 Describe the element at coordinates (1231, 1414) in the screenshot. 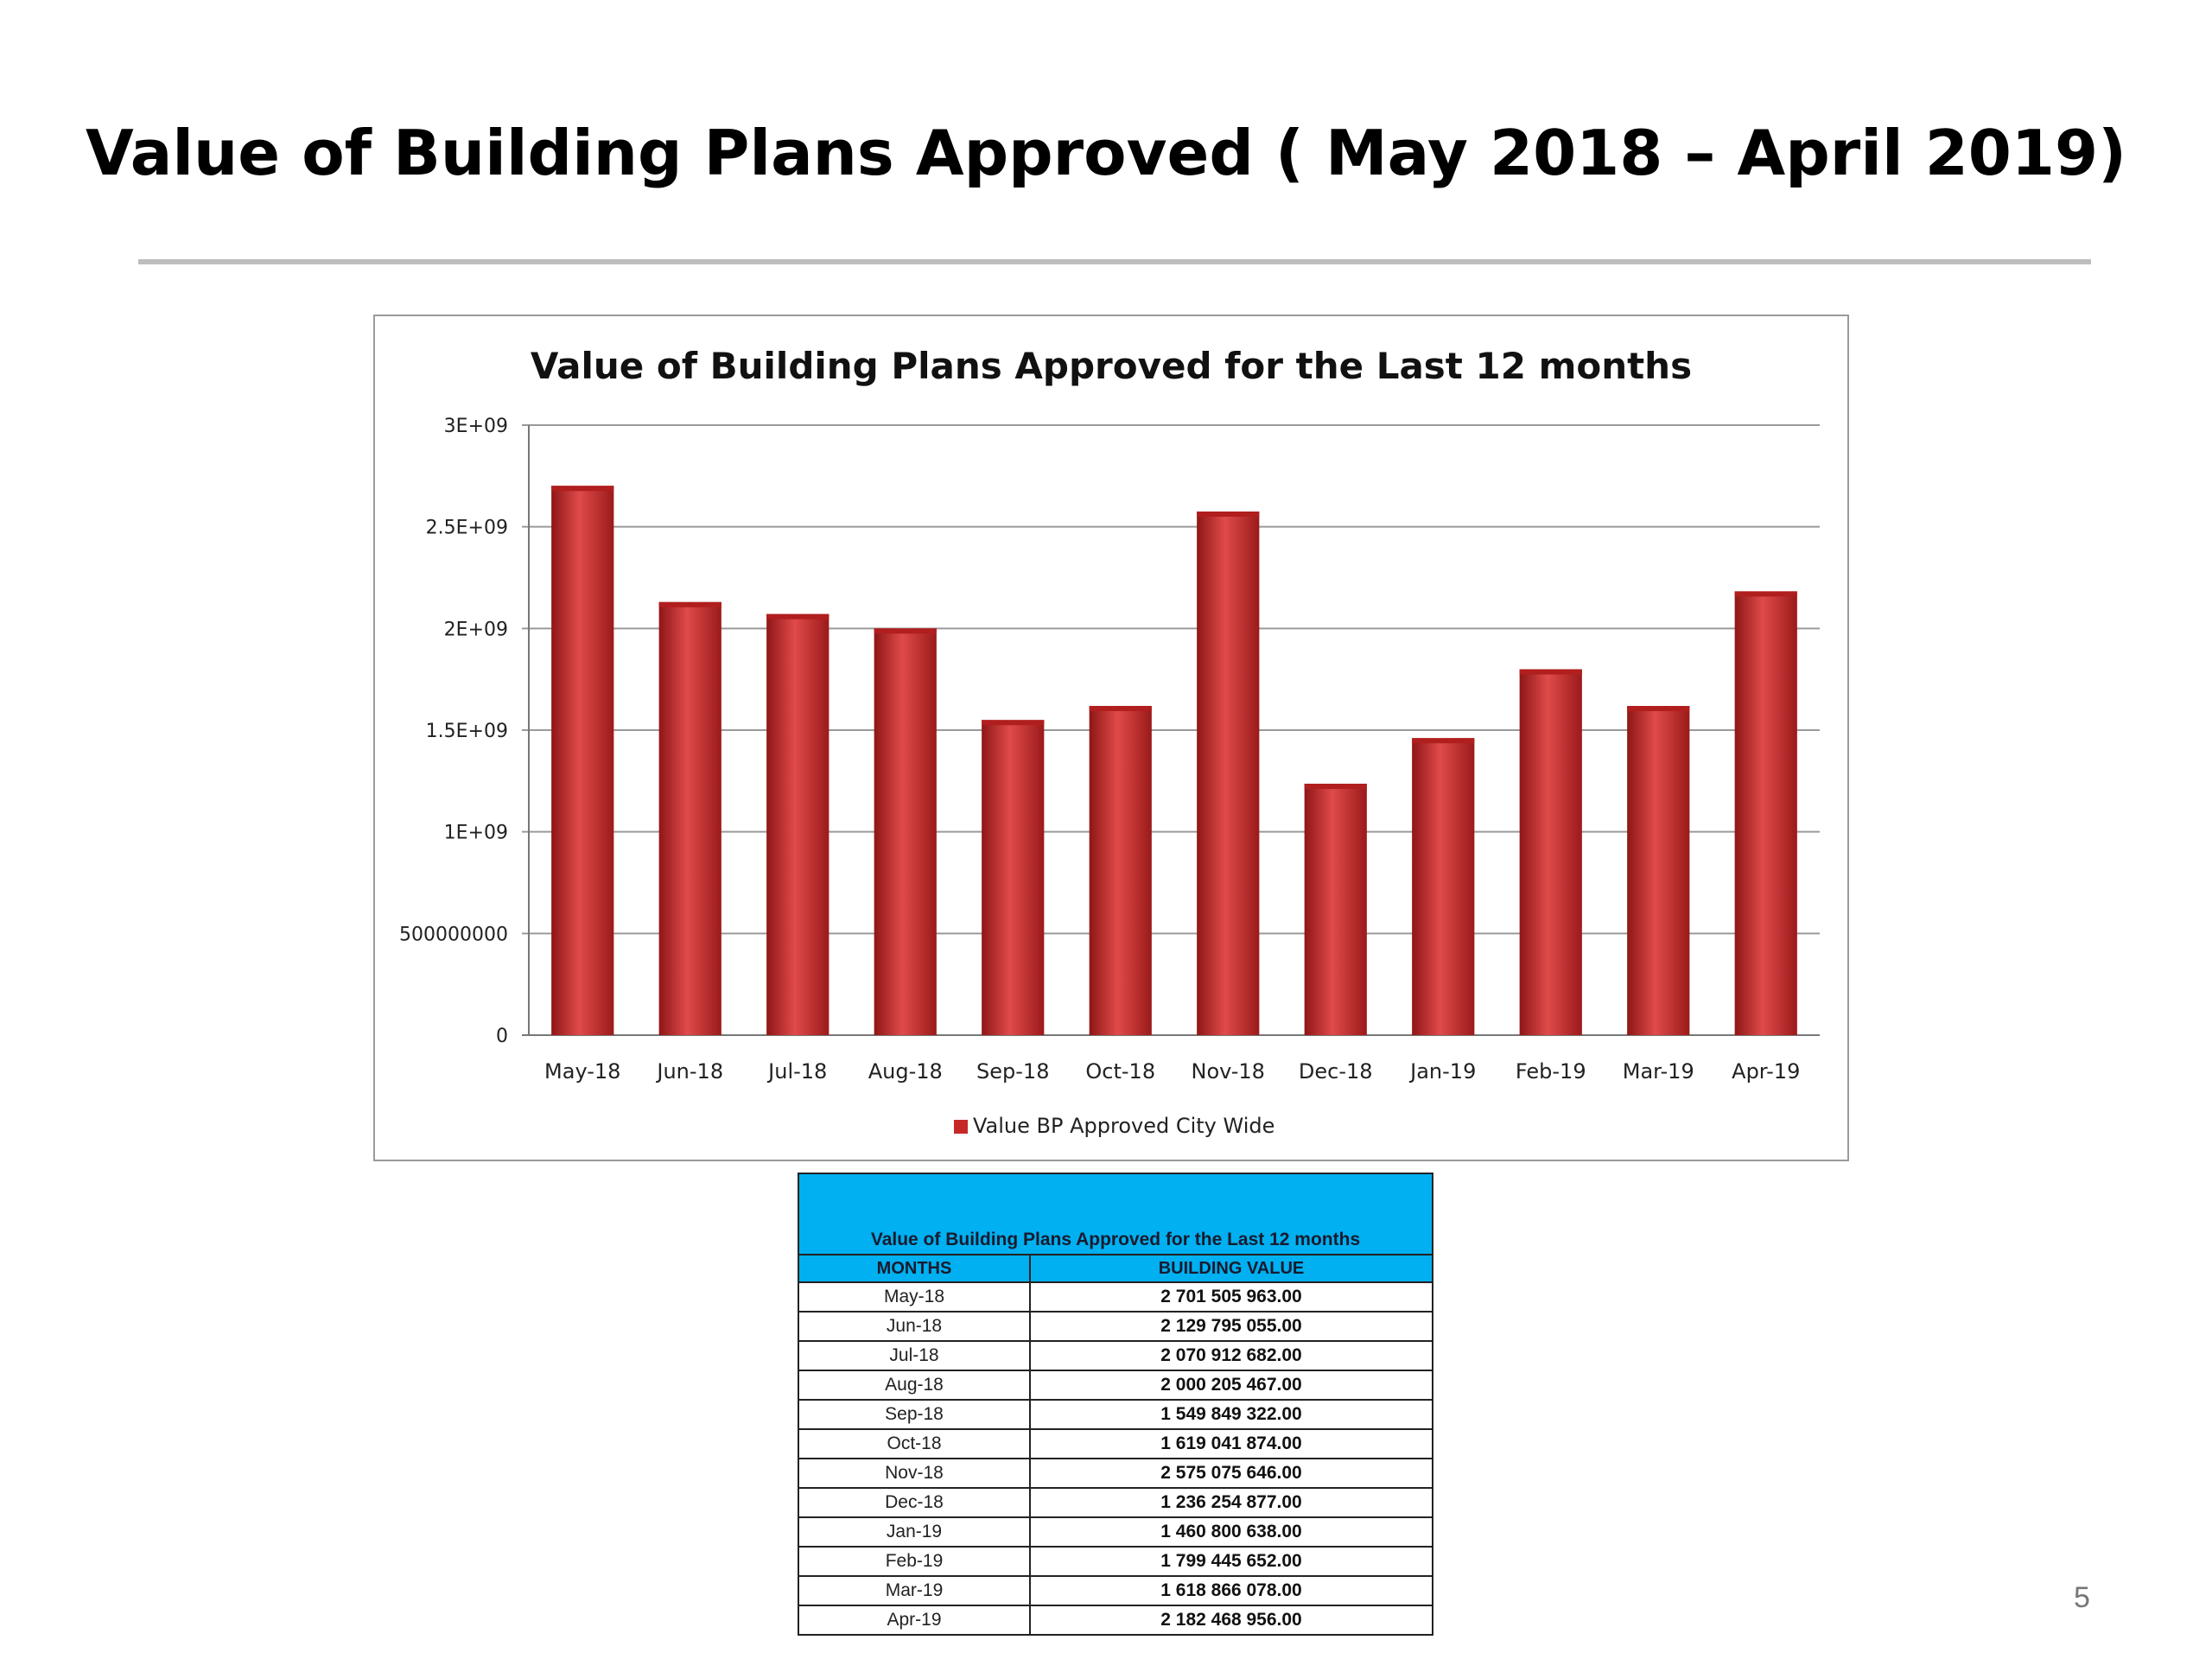

I see `building-value-cell: 1 549 849 322.00` at that location.